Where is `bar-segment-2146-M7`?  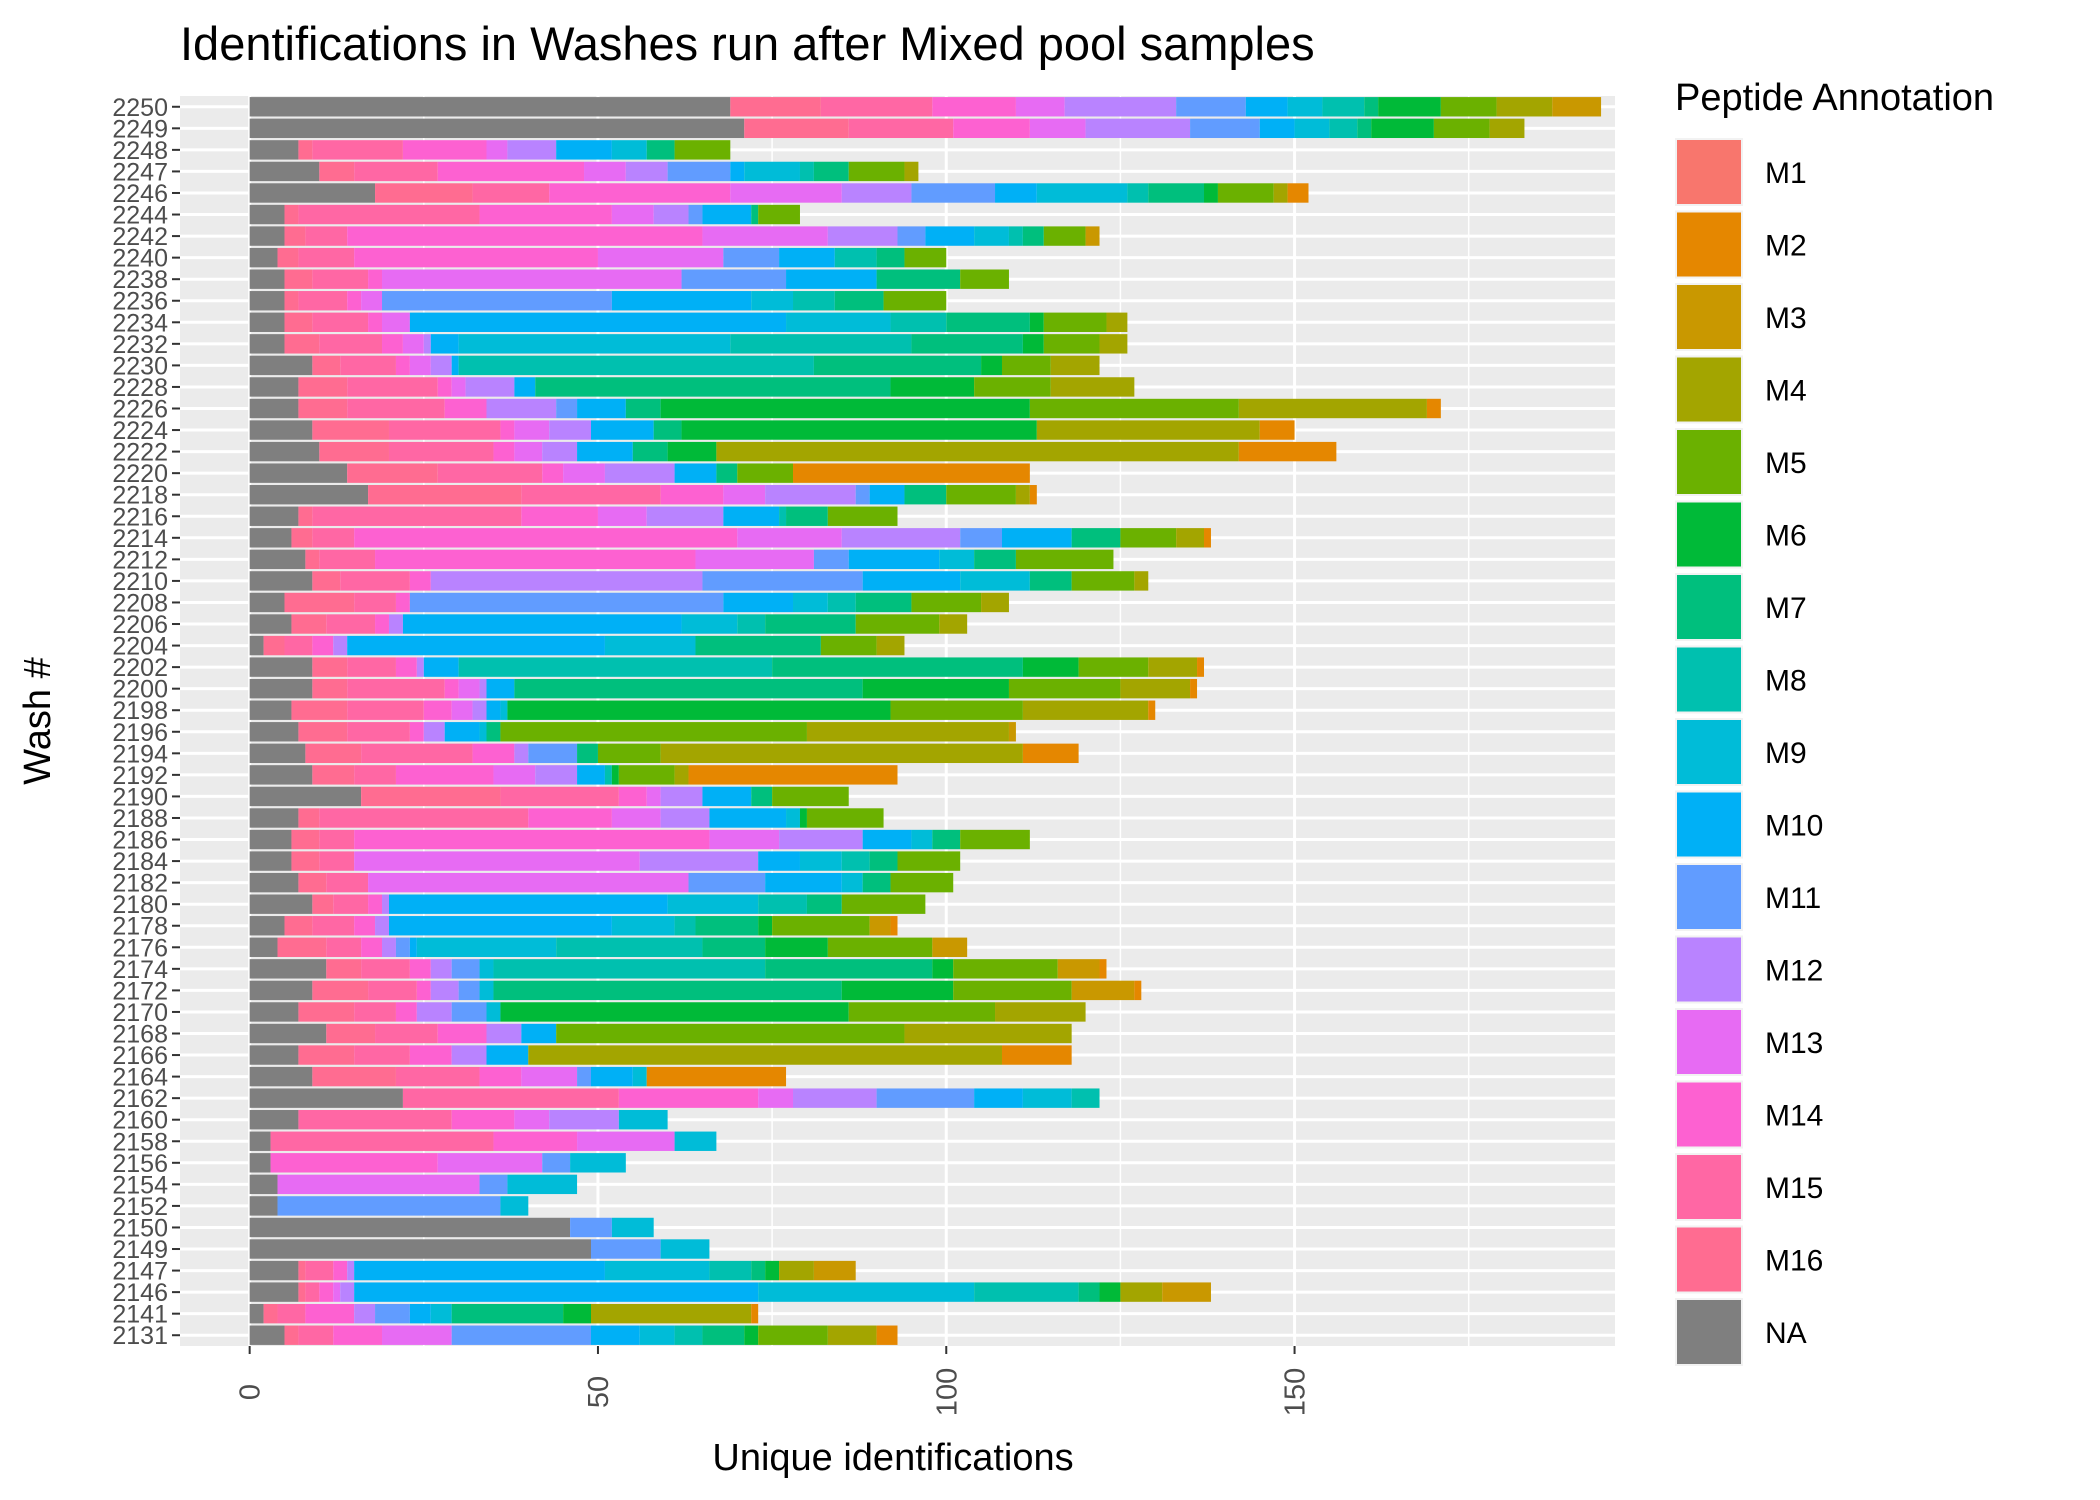
bar-segment-2146-M7 is located at coordinates (1089, 1292).